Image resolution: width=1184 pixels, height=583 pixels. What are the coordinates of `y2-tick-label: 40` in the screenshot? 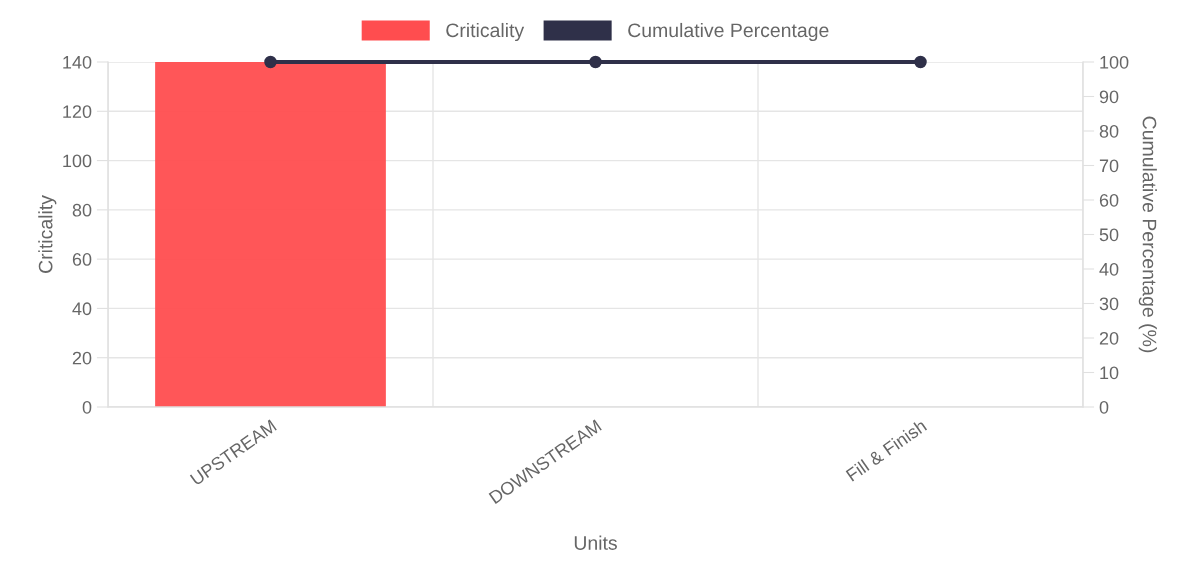 It's located at (1109, 269).